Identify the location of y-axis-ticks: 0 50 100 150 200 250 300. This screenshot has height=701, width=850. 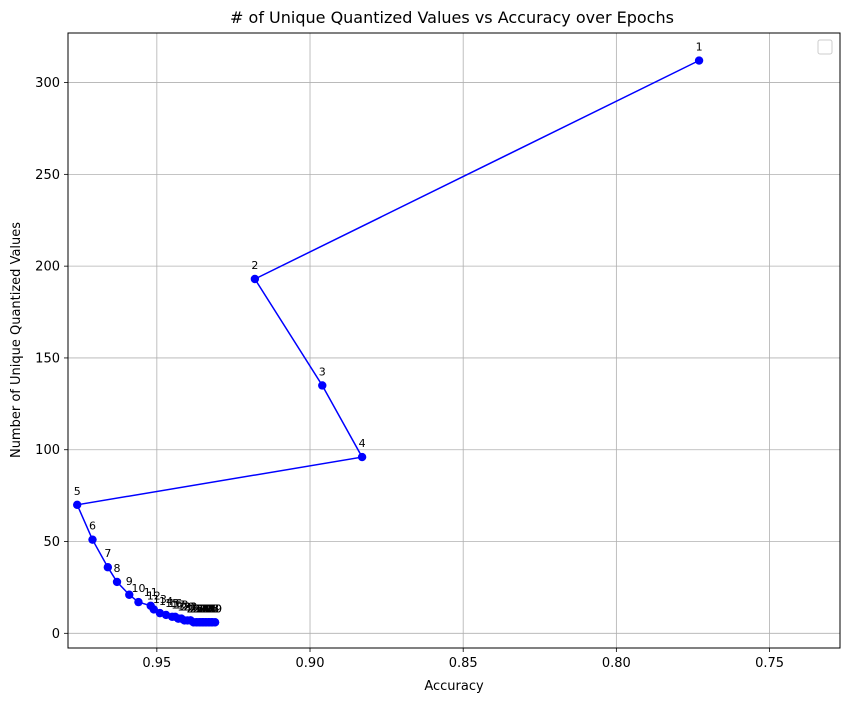
(51, 359).